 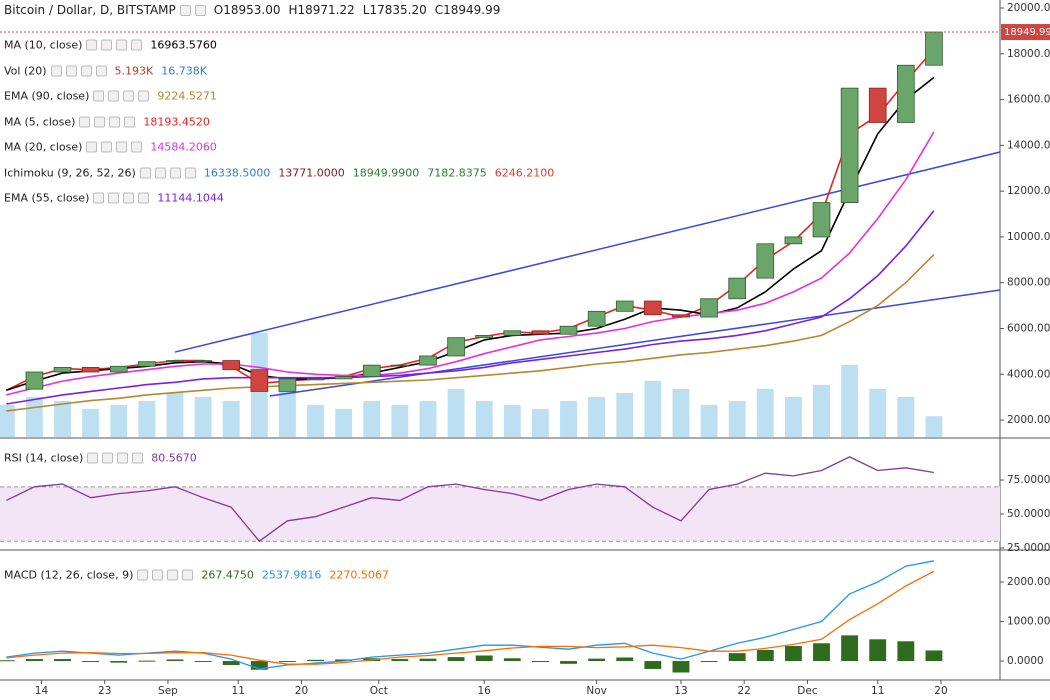 What do you see at coordinates (291, 575) in the screenshot?
I see `macd-value: 2537.9816` at bounding box center [291, 575].